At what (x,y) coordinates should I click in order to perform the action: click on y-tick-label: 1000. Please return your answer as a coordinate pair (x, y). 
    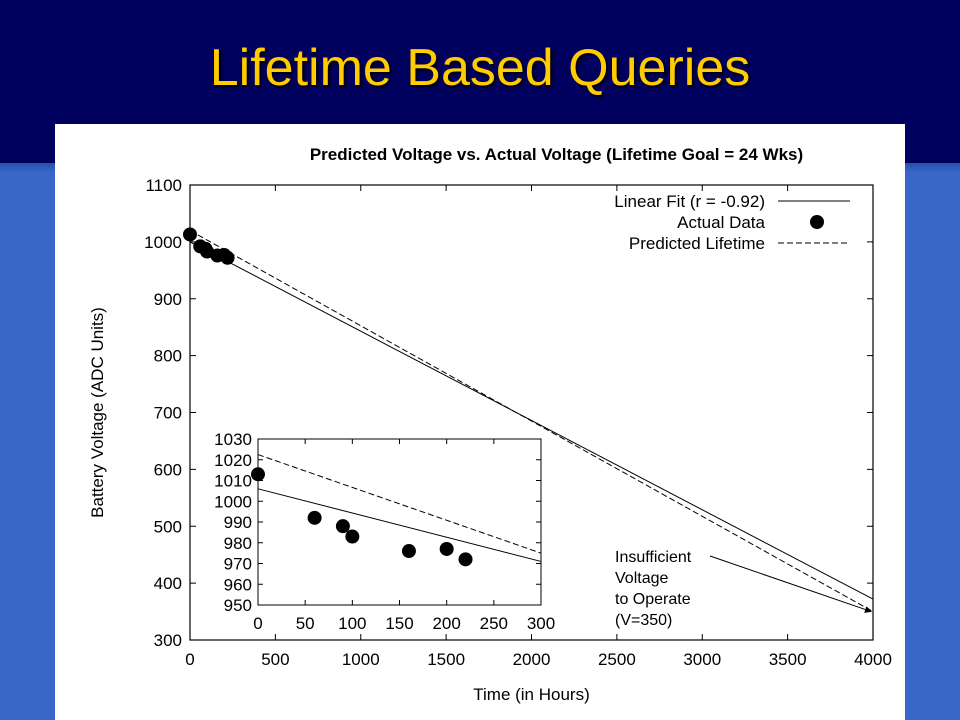
    Looking at the image, I should click on (163, 242).